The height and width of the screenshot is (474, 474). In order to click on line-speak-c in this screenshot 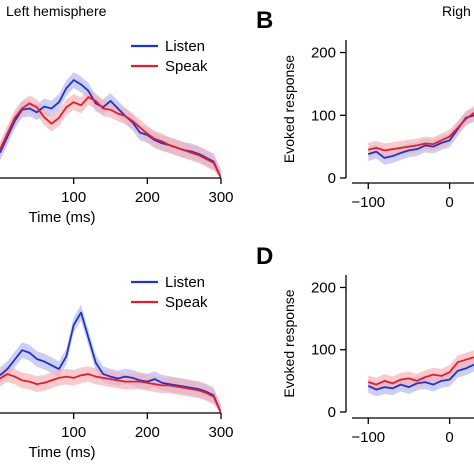, I will do `click(110, 393)`.